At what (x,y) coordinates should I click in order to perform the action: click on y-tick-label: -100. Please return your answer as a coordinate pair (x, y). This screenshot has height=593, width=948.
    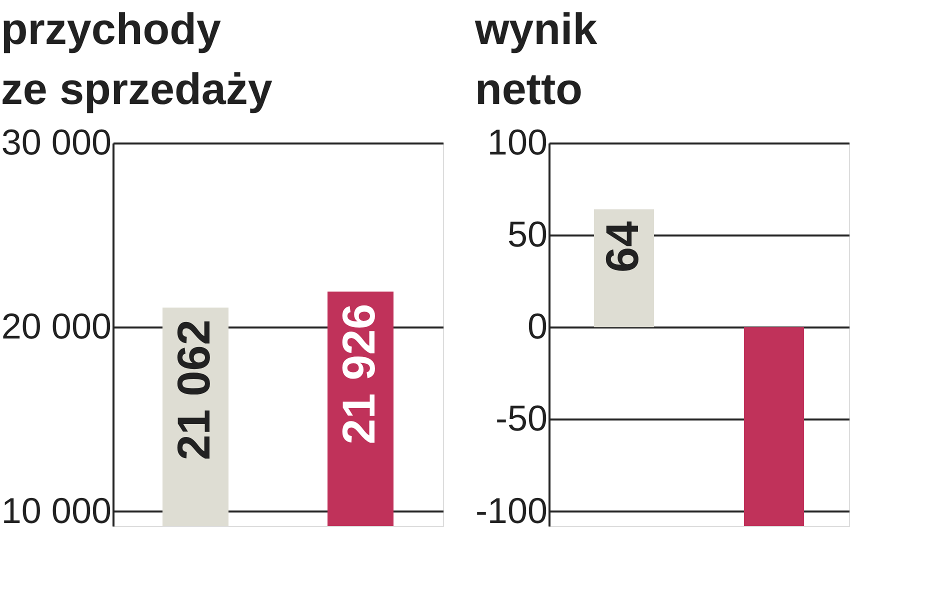
    Looking at the image, I should click on (511, 510).